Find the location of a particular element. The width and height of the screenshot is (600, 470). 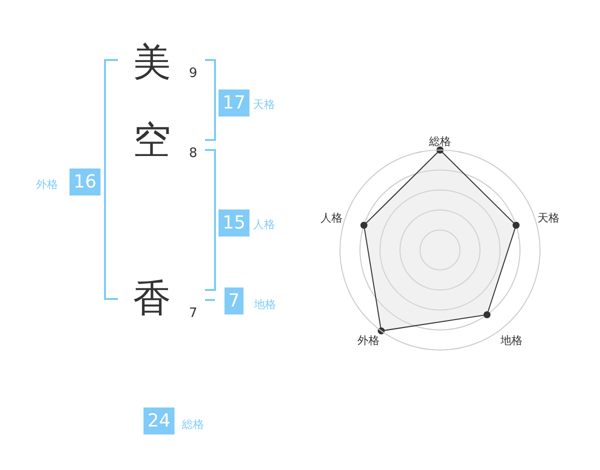

text: 人格 is located at coordinates (264, 224).